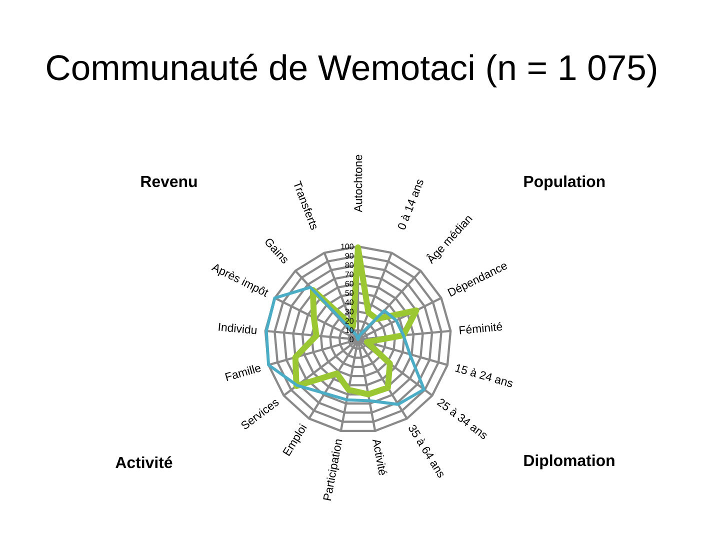 This screenshot has width=720, height=540. I want to click on spoke-label: 15 à 24 ans, so click(484, 376).